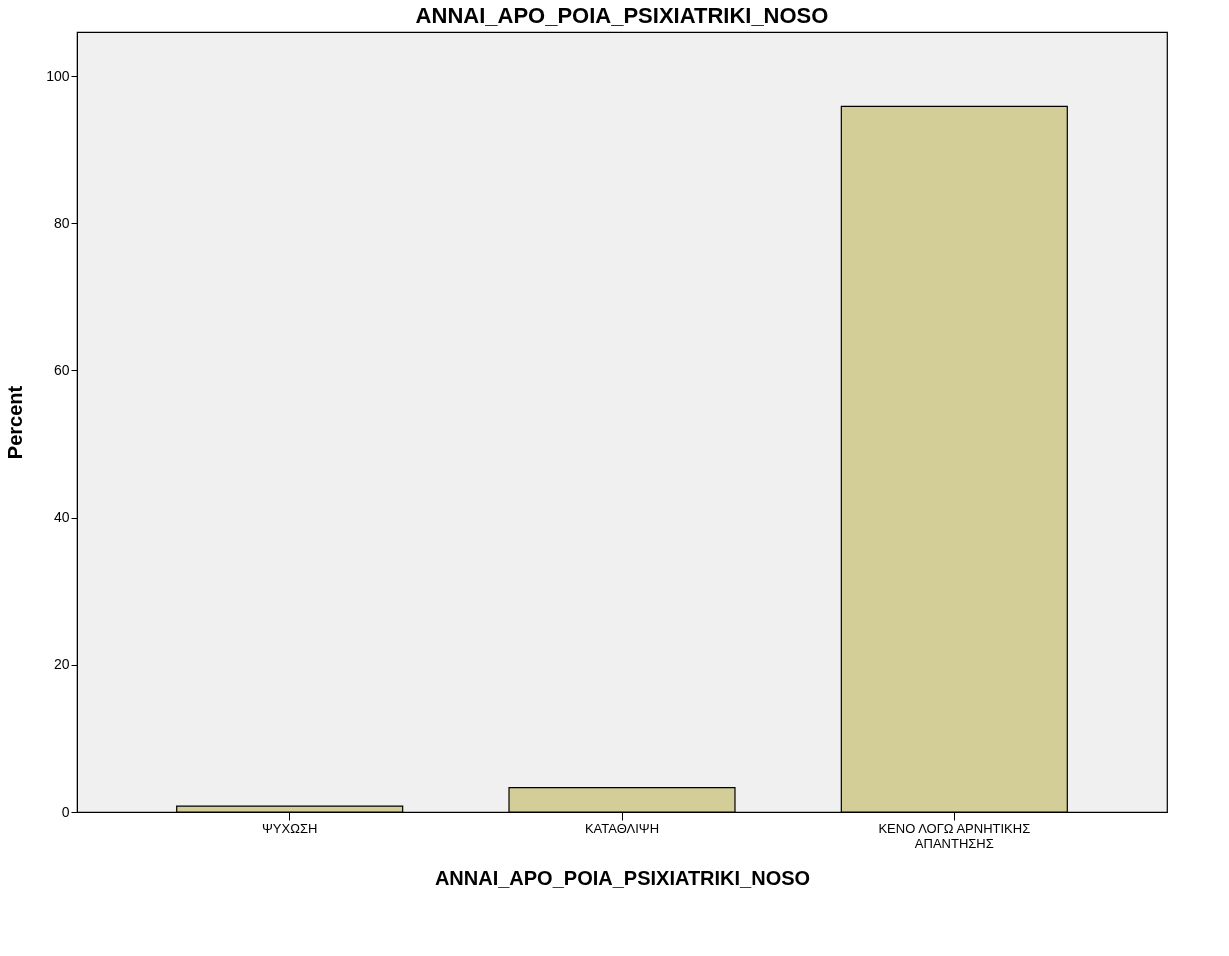  Describe the element at coordinates (15, 422) in the screenshot. I see `y-axis-title: Percent` at that location.